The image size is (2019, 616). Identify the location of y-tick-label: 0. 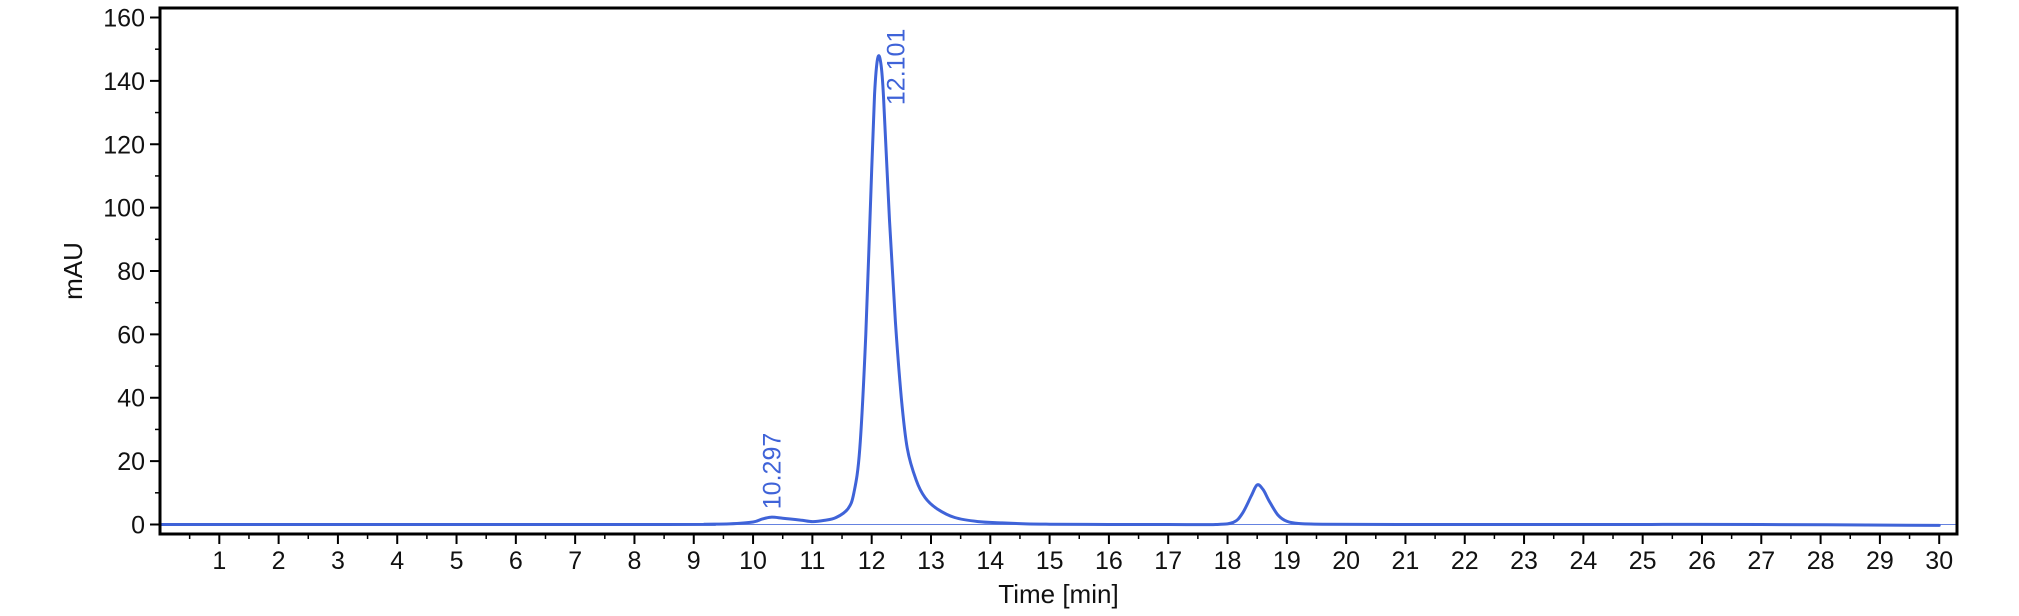
(138, 525).